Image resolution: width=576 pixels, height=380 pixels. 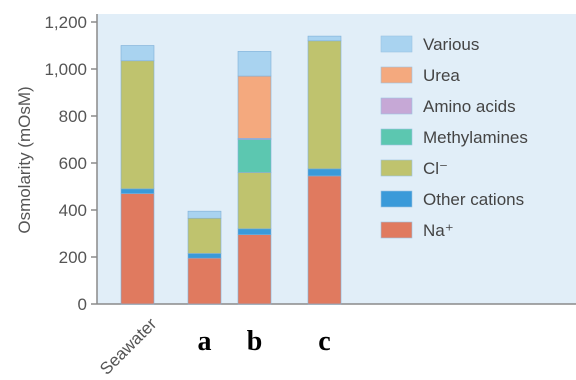 I want to click on y-tick-label: 1,200, so click(x=65, y=22).